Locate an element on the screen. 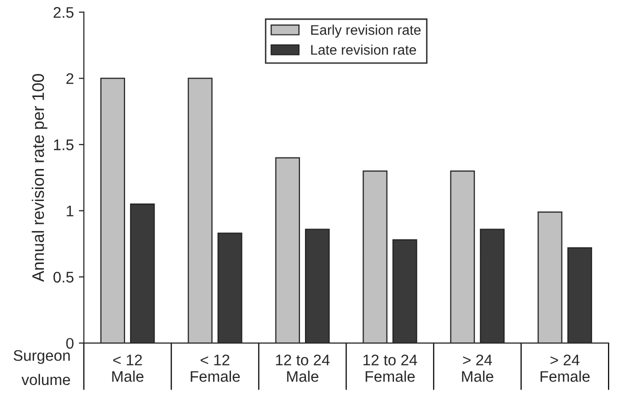 This screenshot has width=621, height=406. x-tick-label: 12 to 24 Female is located at coordinates (390, 368).